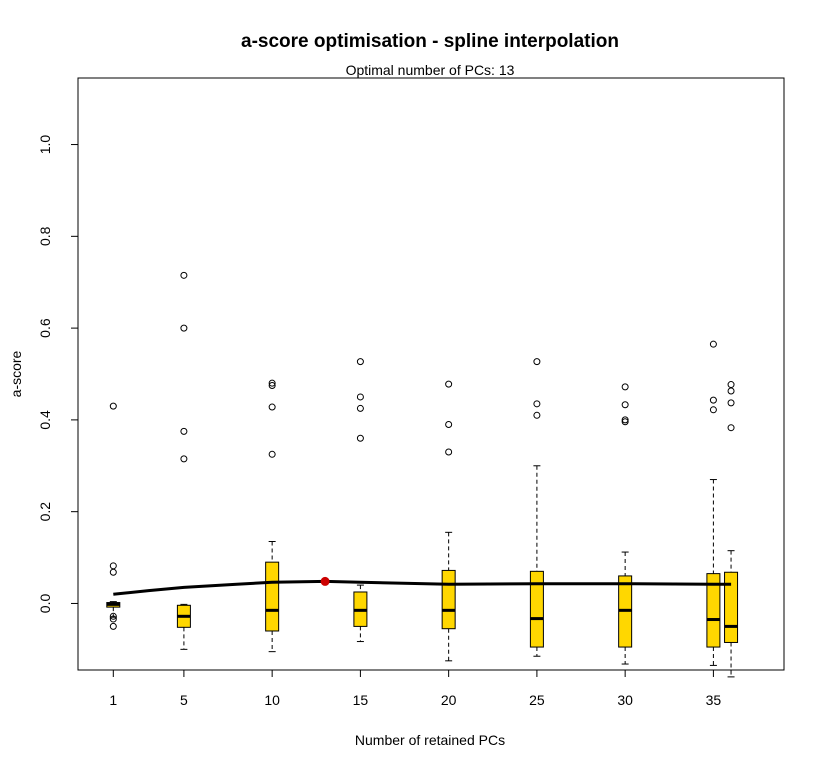  What do you see at coordinates (430, 70) in the screenshot?
I see `chart-subtitle: Optimal number of PCs: 13` at bounding box center [430, 70].